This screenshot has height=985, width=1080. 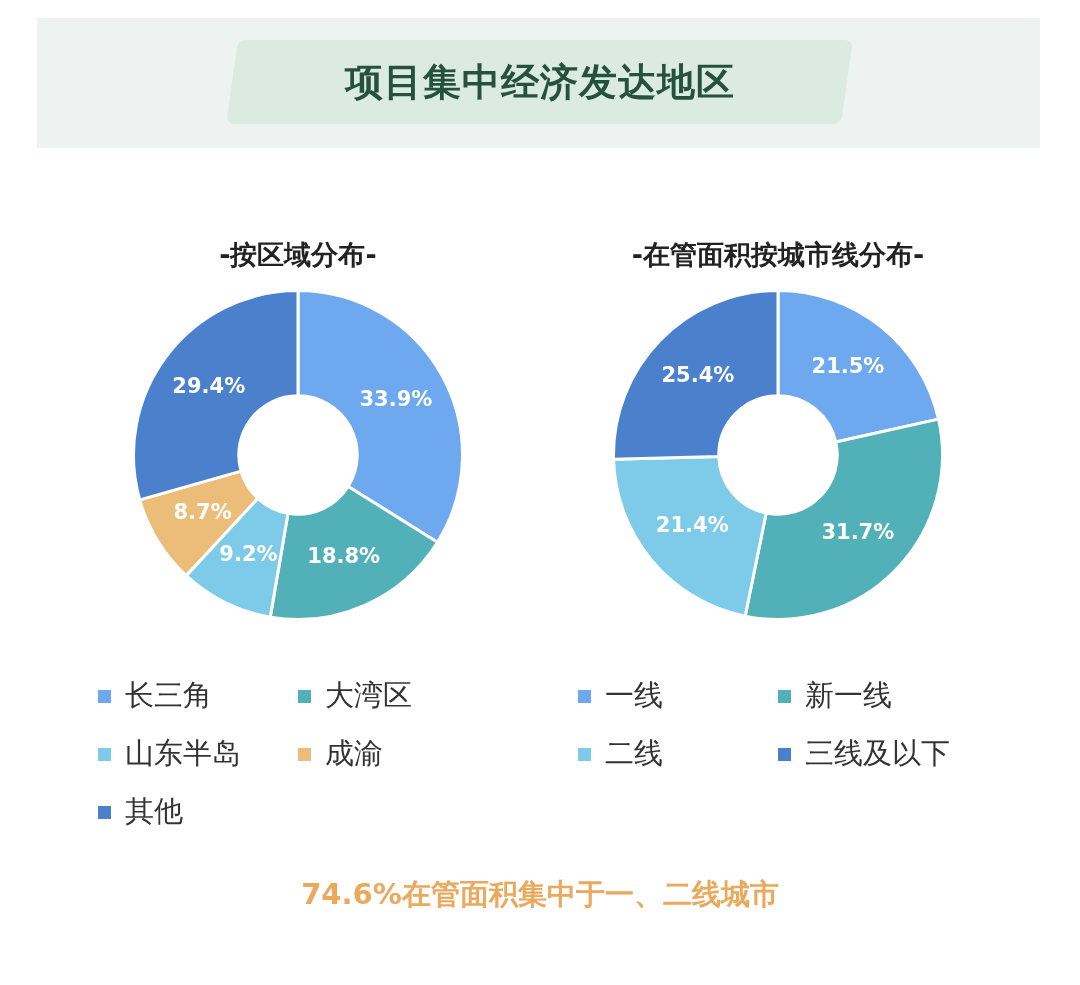 I want to click on chart-title: -在管面积按城市线分布-, so click(x=778, y=255).